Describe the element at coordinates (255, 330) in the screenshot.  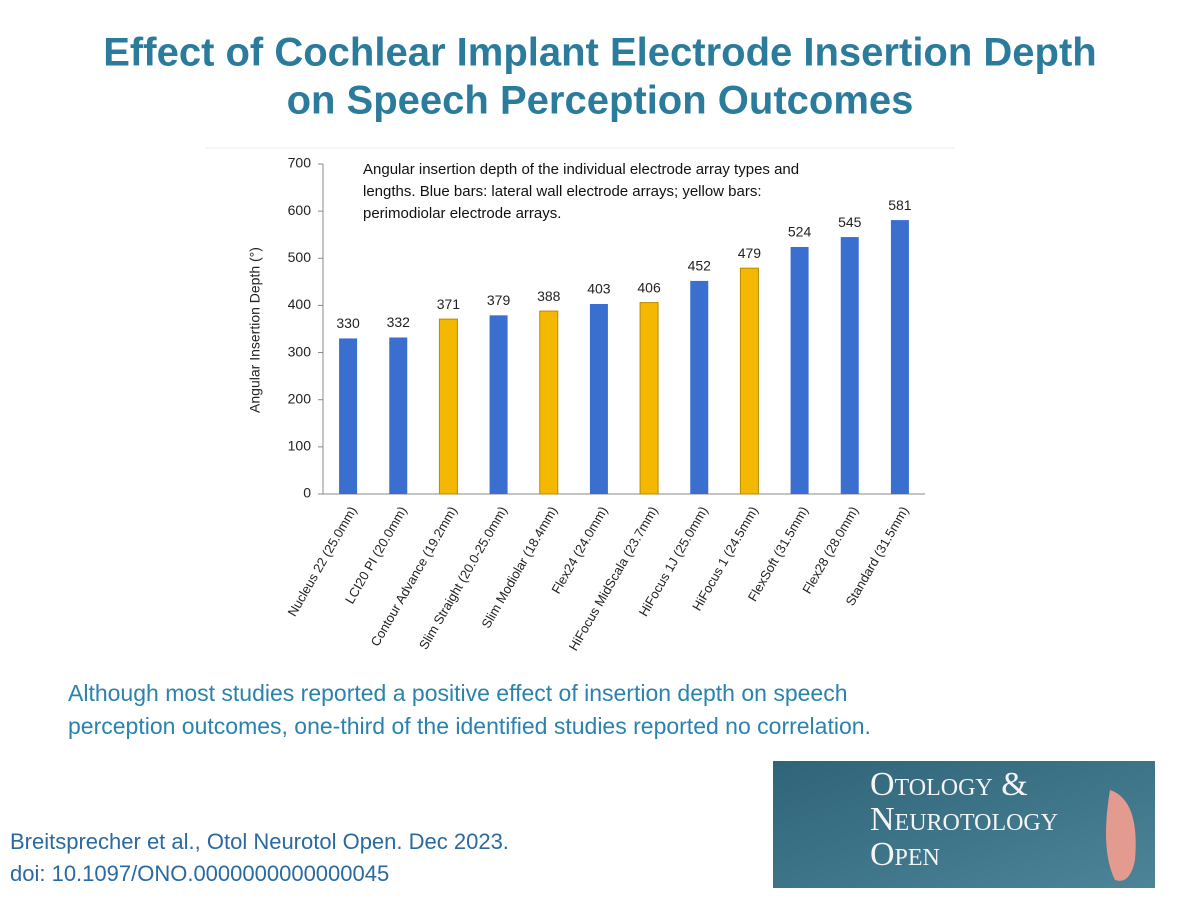
I see `y-axis-label: Angular Insertion Depth (°)` at that location.